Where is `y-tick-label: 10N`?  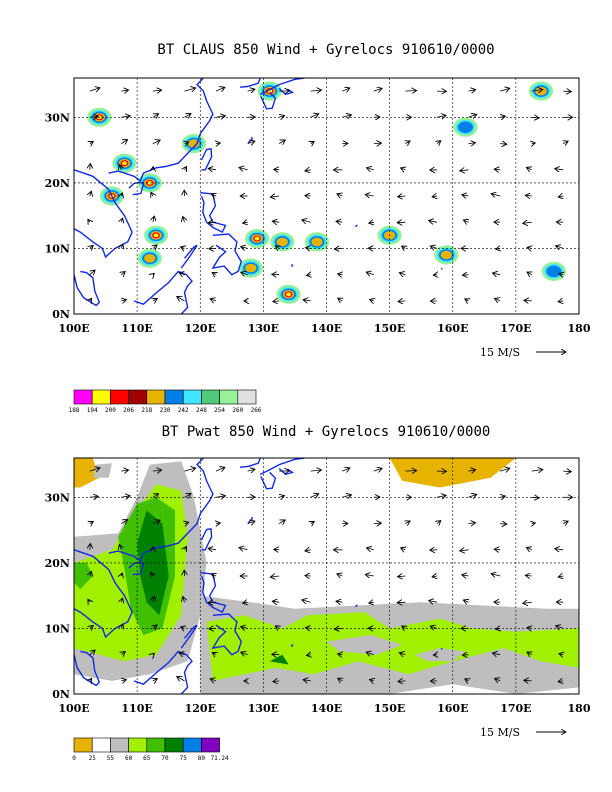 y-tick-label: 10N is located at coordinates (57, 248).